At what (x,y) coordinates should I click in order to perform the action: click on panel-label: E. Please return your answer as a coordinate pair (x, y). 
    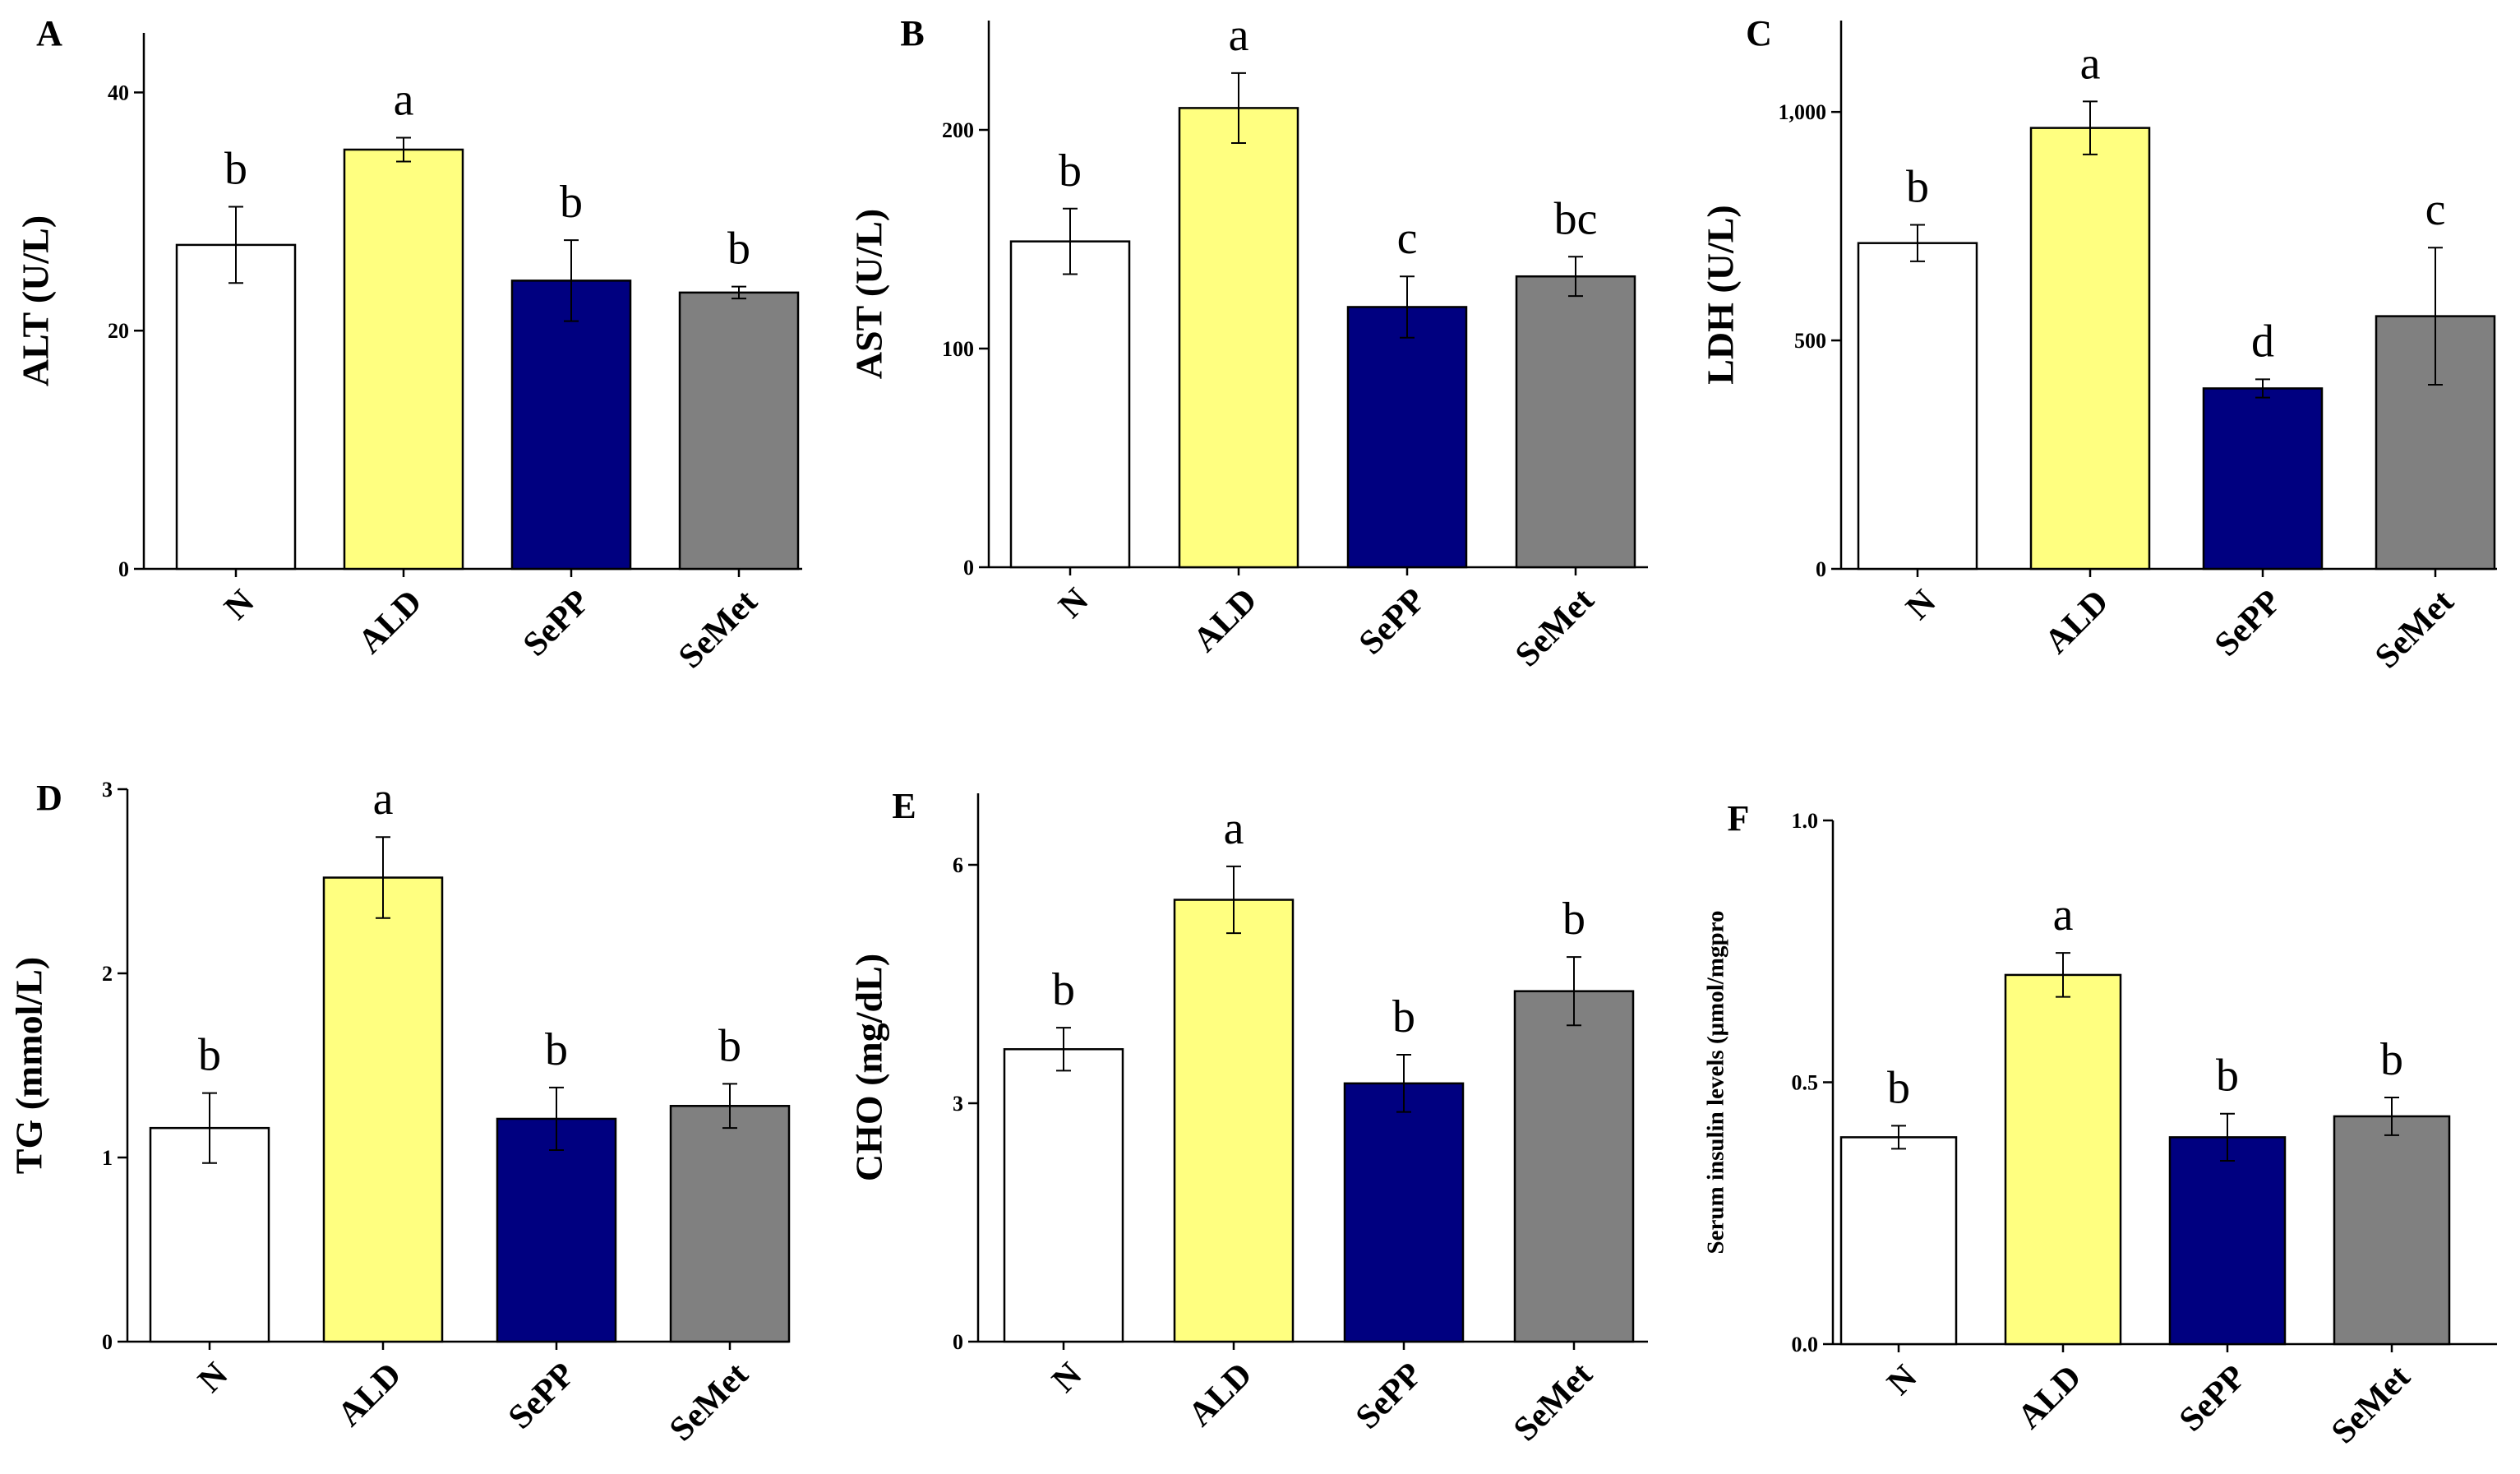
    Looking at the image, I should click on (904, 806).